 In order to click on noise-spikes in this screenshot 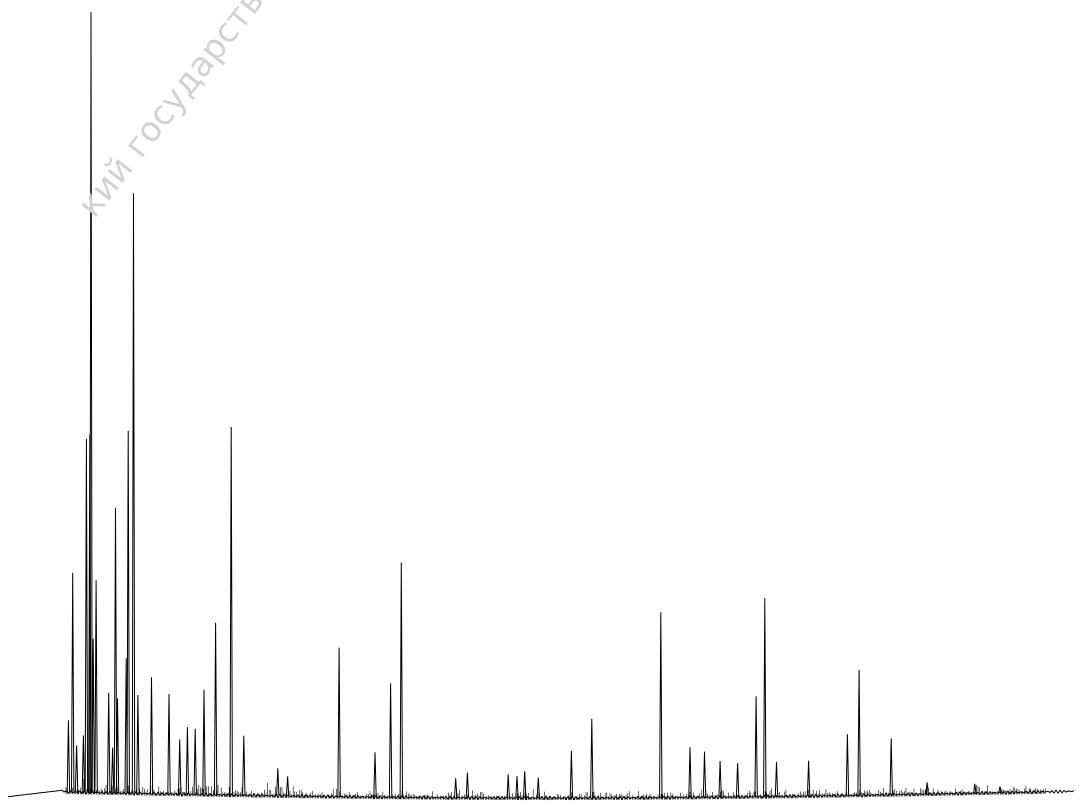, I will do `click(555, 789)`.